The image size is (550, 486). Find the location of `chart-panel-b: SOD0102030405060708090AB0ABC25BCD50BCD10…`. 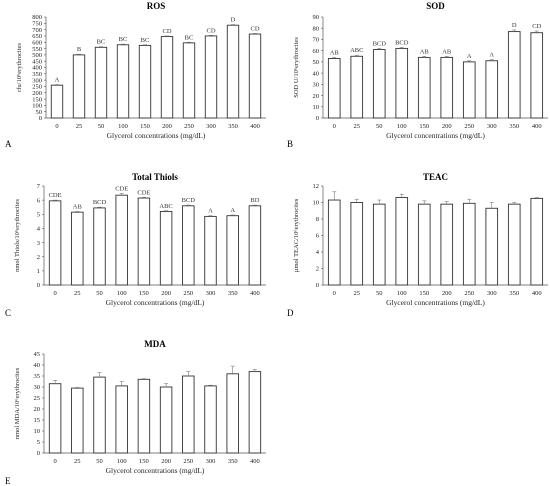

chart-panel-b: SOD0102030405060708090AB0ABC25BCD50BCD10… is located at coordinates (417, 75).